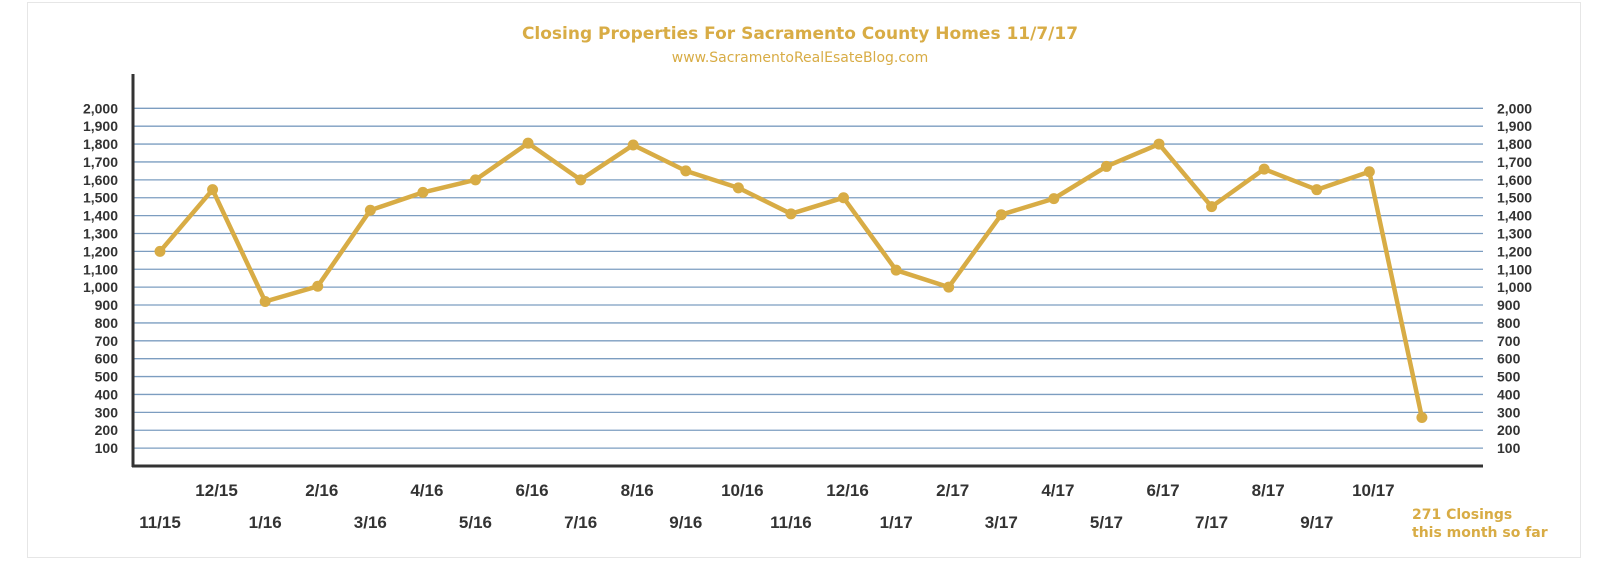  Describe the element at coordinates (1509, 341) in the screenshot. I see `y-tick-label-right: 700` at that location.